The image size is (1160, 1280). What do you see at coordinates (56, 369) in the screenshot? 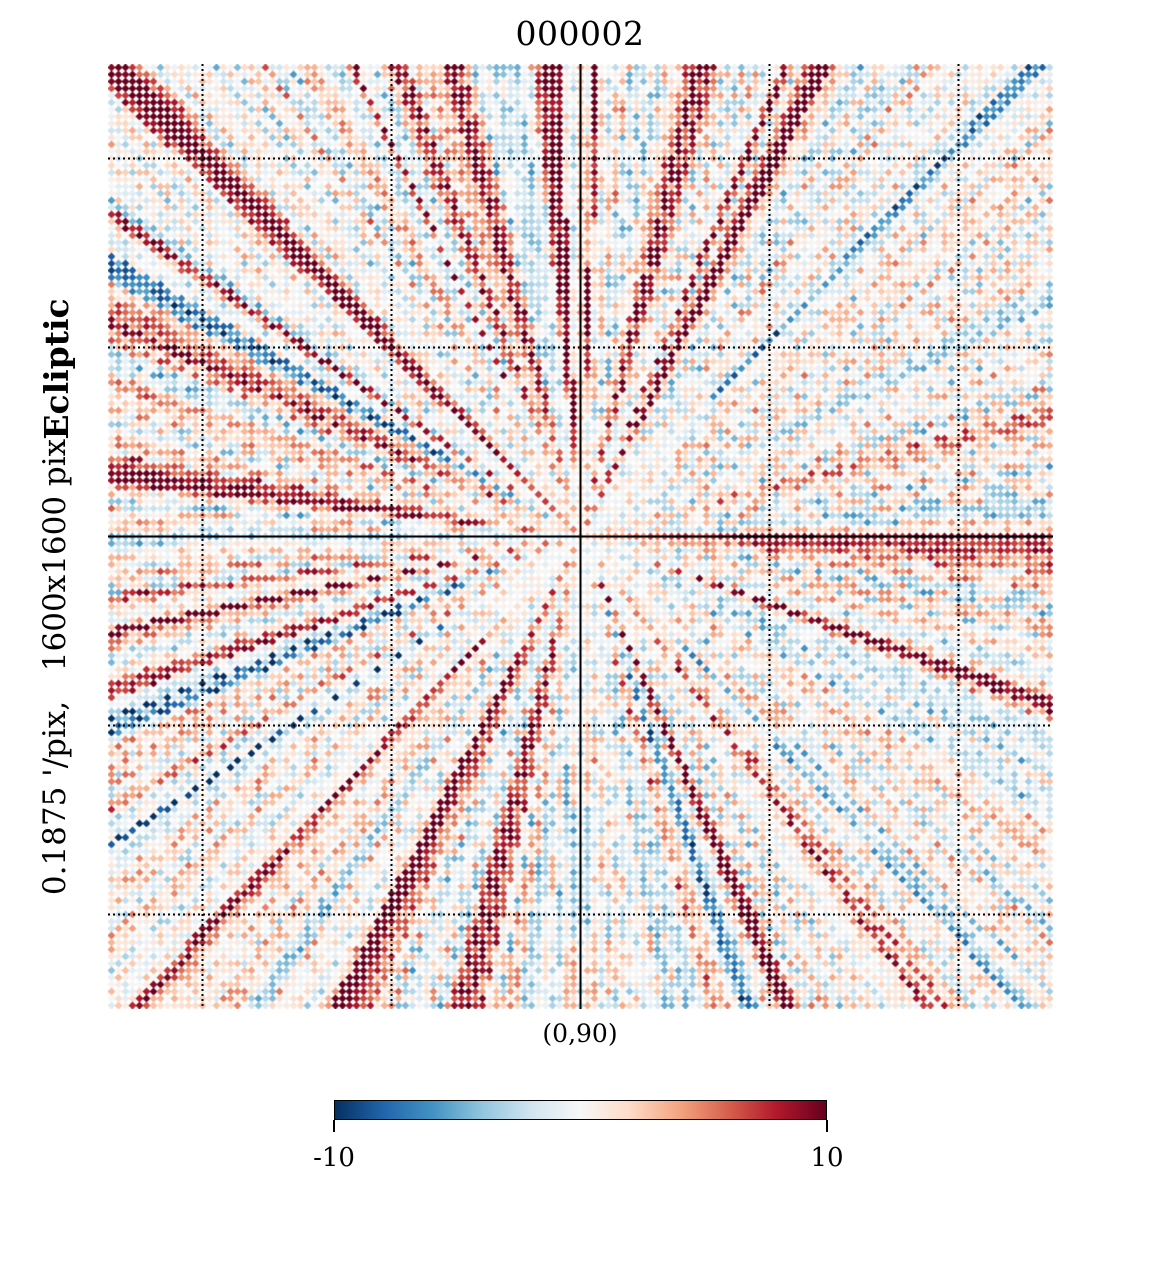
I see `coordinate-frame-label: Ecliptic` at bounding box center [56, 369].